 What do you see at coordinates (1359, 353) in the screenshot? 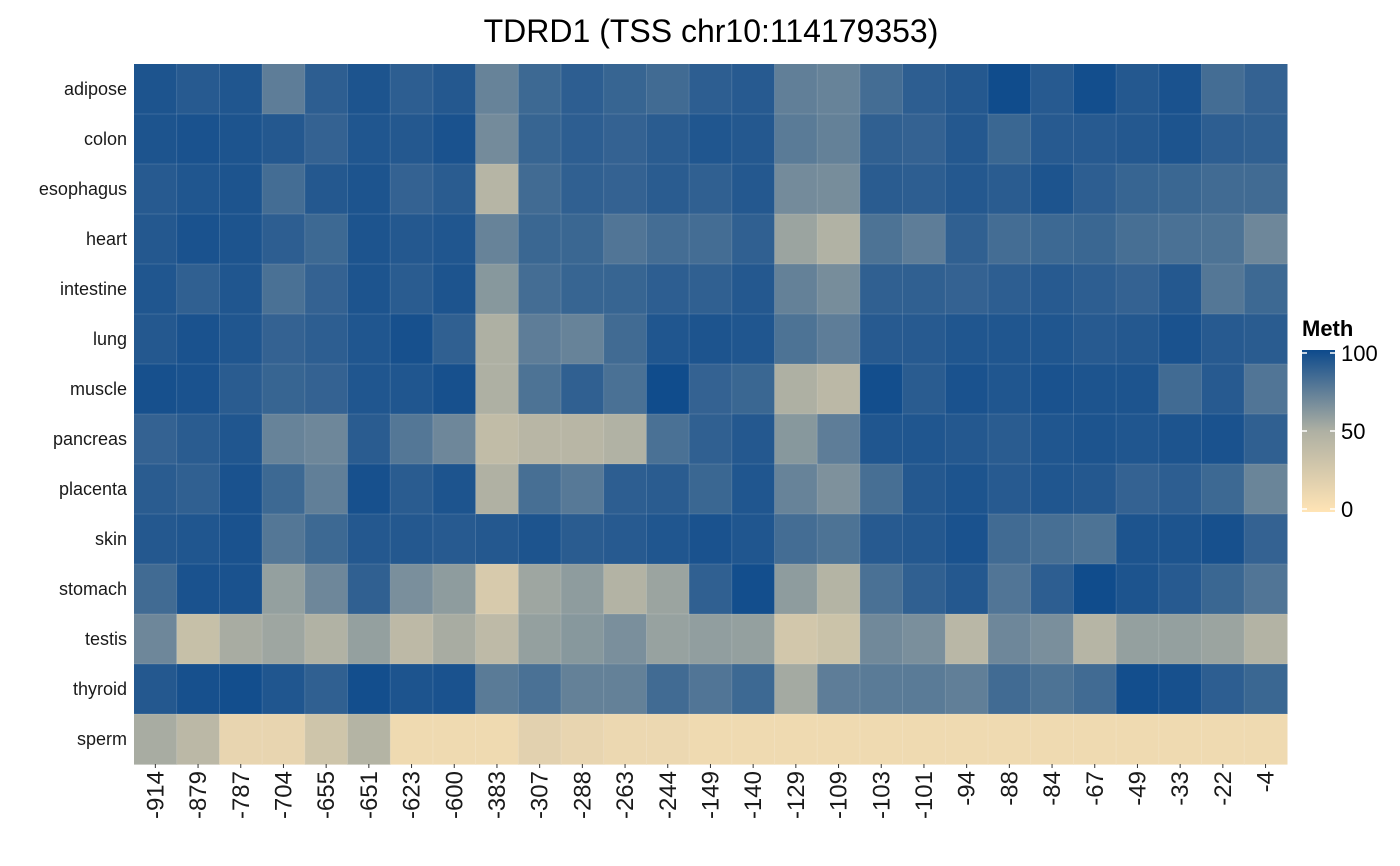
I see `colorbar-tick-label: 100` at bounding box center [1359, 353].